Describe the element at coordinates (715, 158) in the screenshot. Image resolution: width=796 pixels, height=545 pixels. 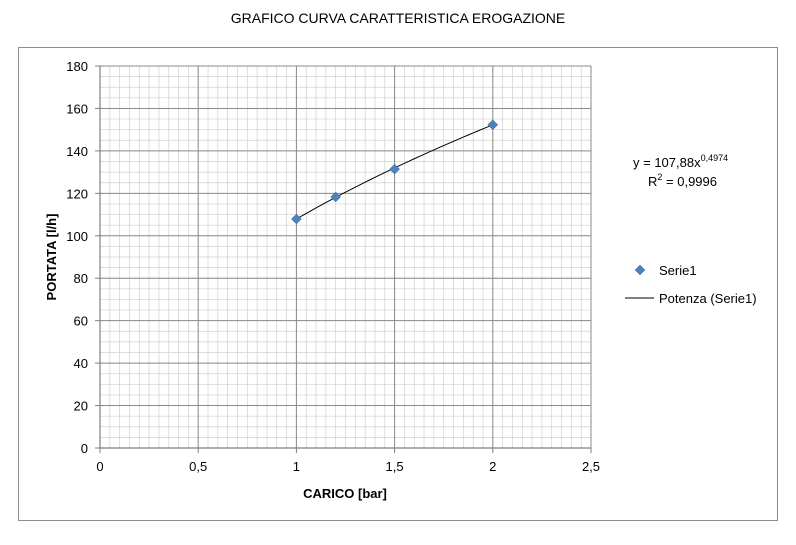
I see `equation-exponent: 0,4974` at that location.